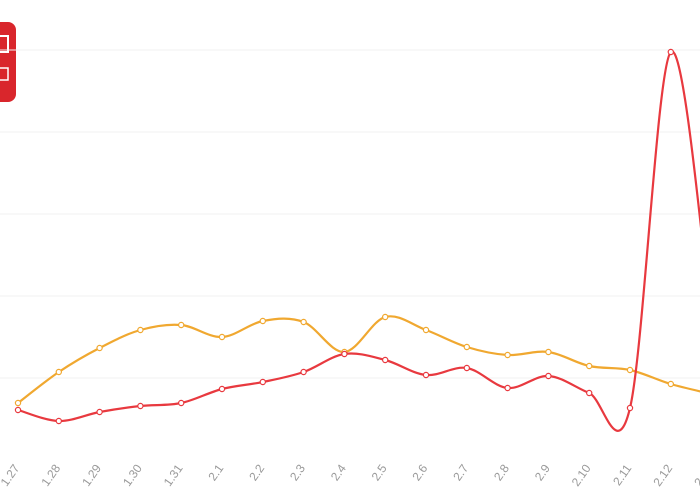 The image size is (700, 500). What do you see at coordinates (11, 474) in the screenshot?
I see `x-tick-label: 1.27` at bounding box center [11, 474].